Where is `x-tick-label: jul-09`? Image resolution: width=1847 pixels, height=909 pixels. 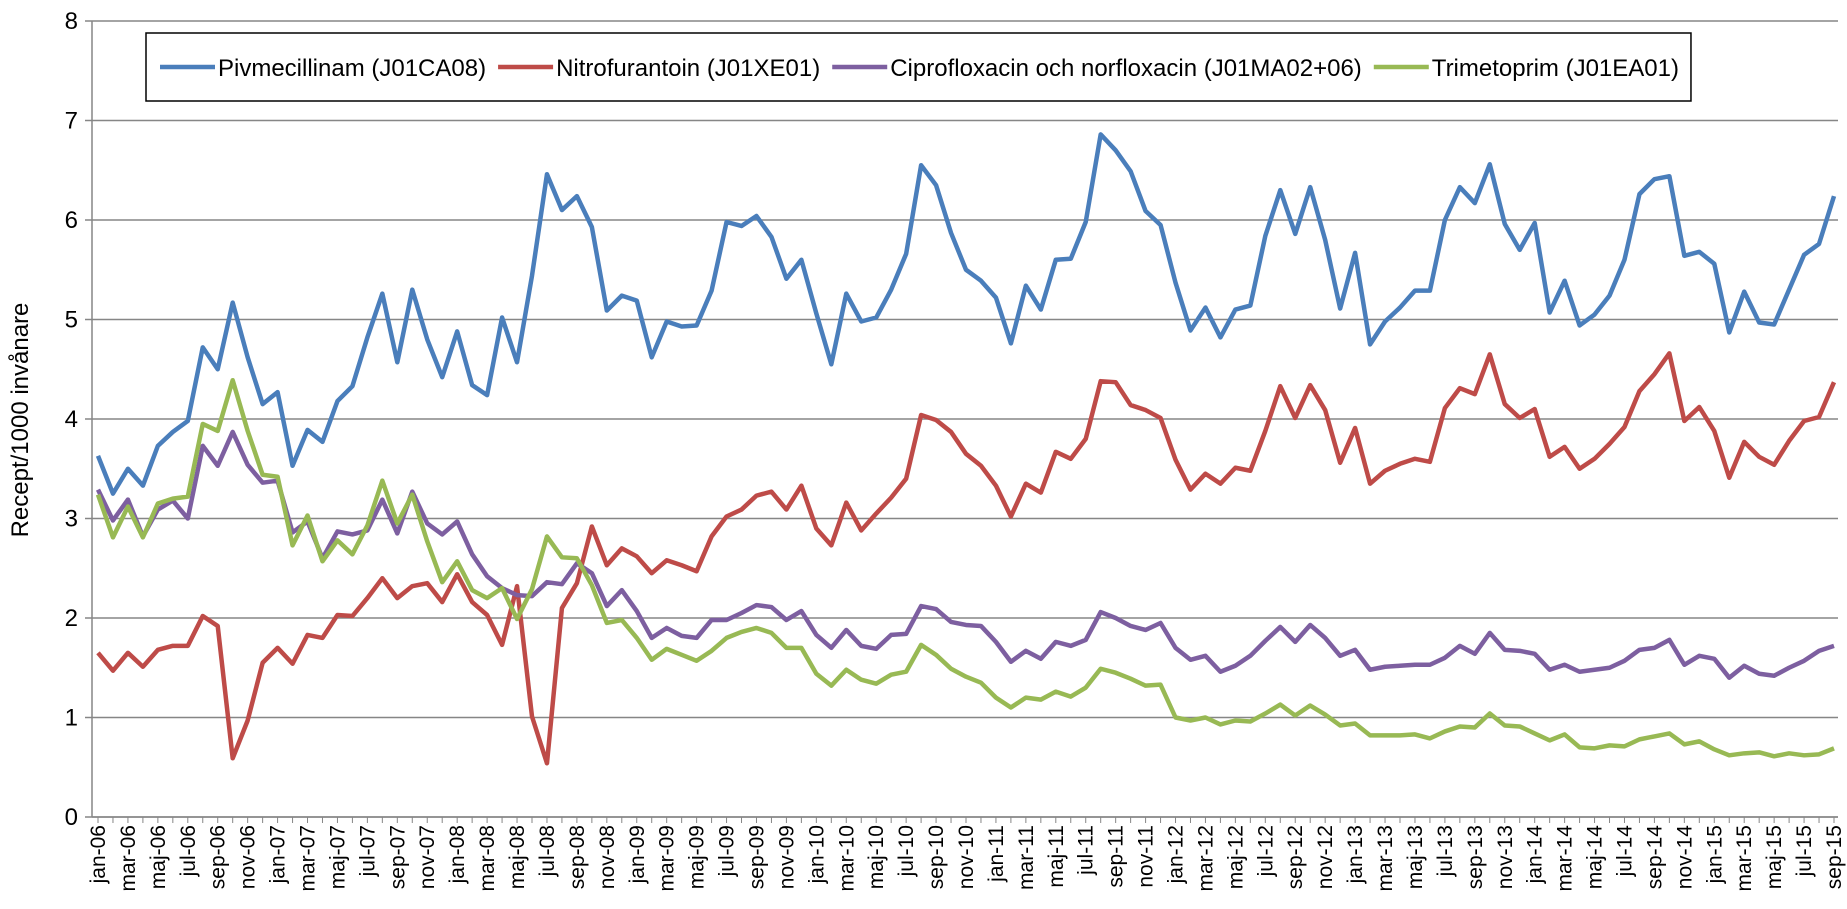
x-tick-label: jul-09 is located at coordinates (727, 851).